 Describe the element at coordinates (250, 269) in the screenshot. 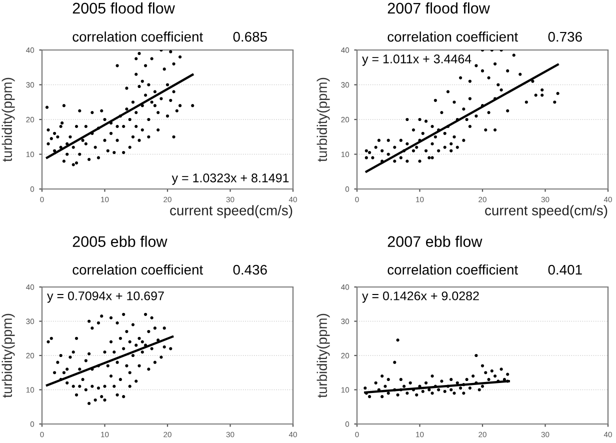

I see `text: 0.436` at that location.